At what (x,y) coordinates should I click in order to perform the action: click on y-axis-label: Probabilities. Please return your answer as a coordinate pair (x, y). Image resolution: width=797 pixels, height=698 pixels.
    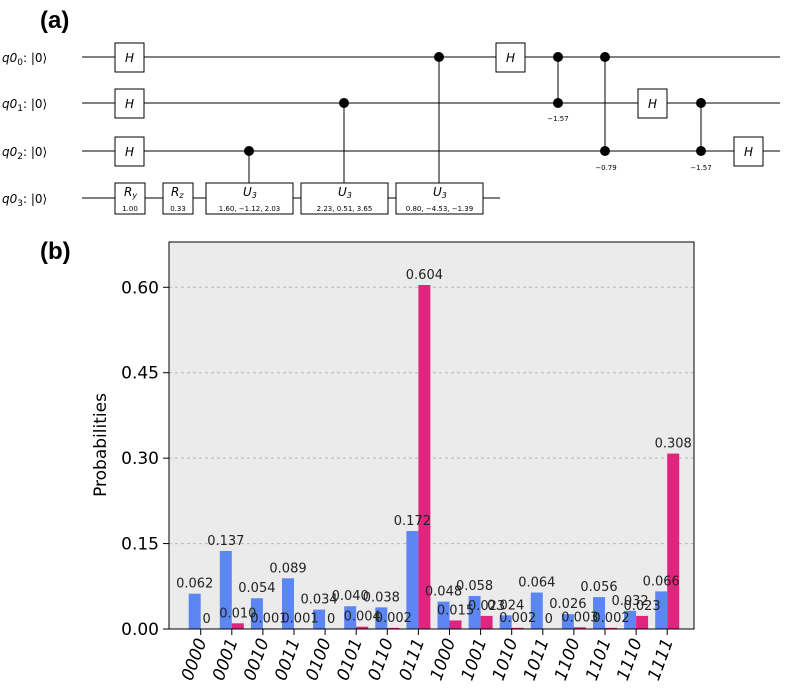
    Looking at the image, I should click on (101, 445).